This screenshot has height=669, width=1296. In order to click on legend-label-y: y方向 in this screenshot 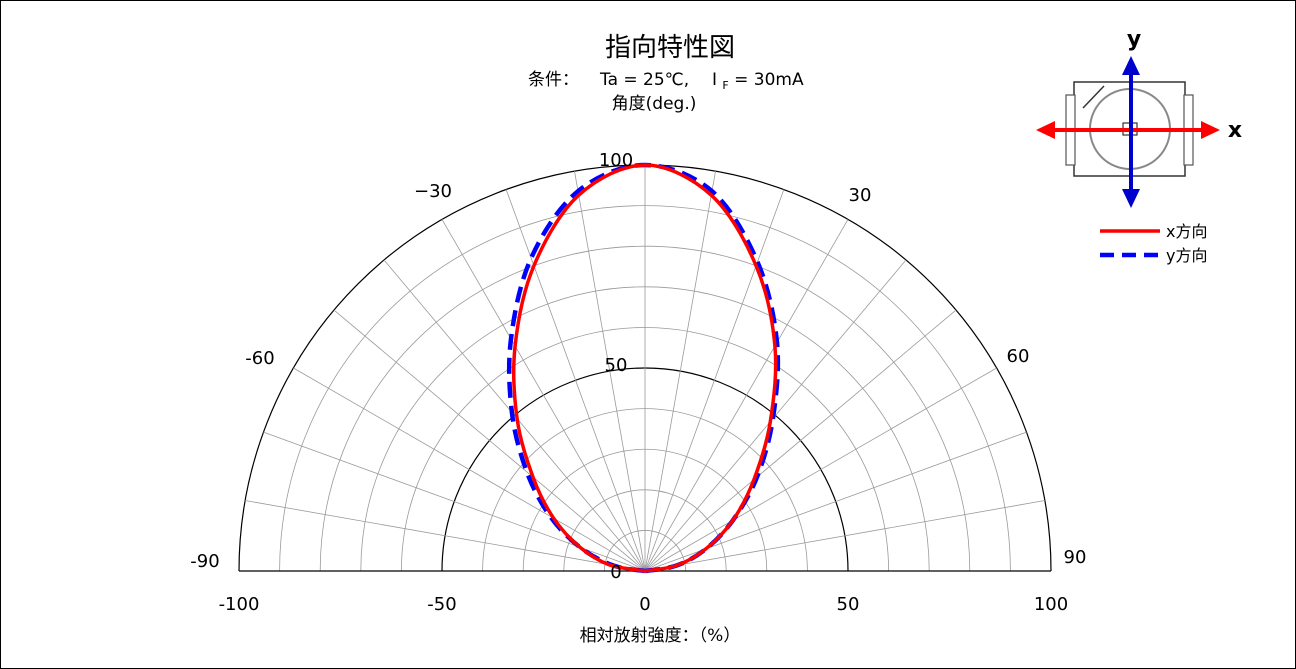, I will do `click(1186, 255)`.